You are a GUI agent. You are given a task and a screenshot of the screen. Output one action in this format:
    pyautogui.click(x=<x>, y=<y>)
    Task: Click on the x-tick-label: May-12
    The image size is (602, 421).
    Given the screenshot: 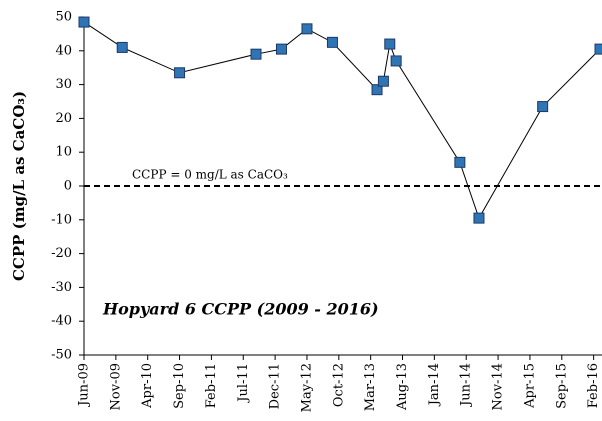 What is the action you would take?
    pyautogui.click(x=306, y=387)
    